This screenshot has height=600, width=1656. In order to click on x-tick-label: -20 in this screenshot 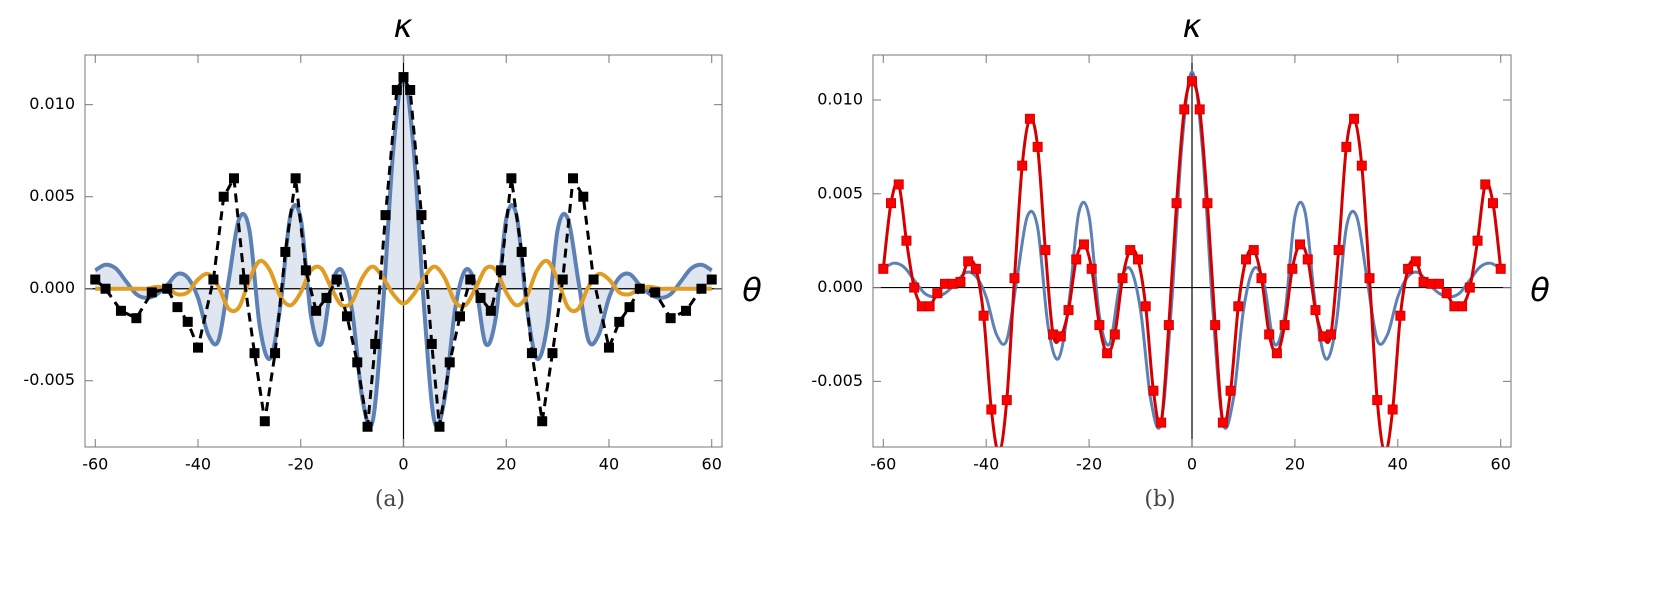, I will do `click(301, 464)`.